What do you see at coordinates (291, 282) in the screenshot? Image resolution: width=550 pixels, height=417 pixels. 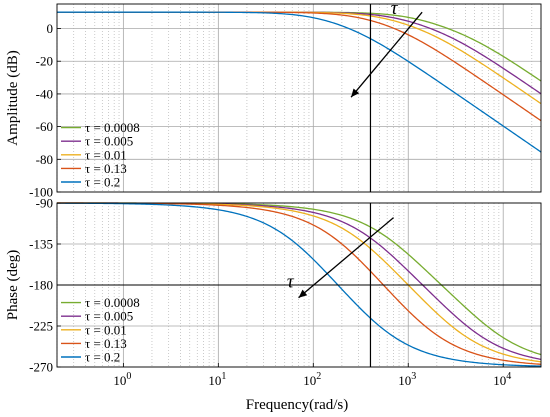 I see `phase-annotation-label: τ` at bounding box center [291, 282].